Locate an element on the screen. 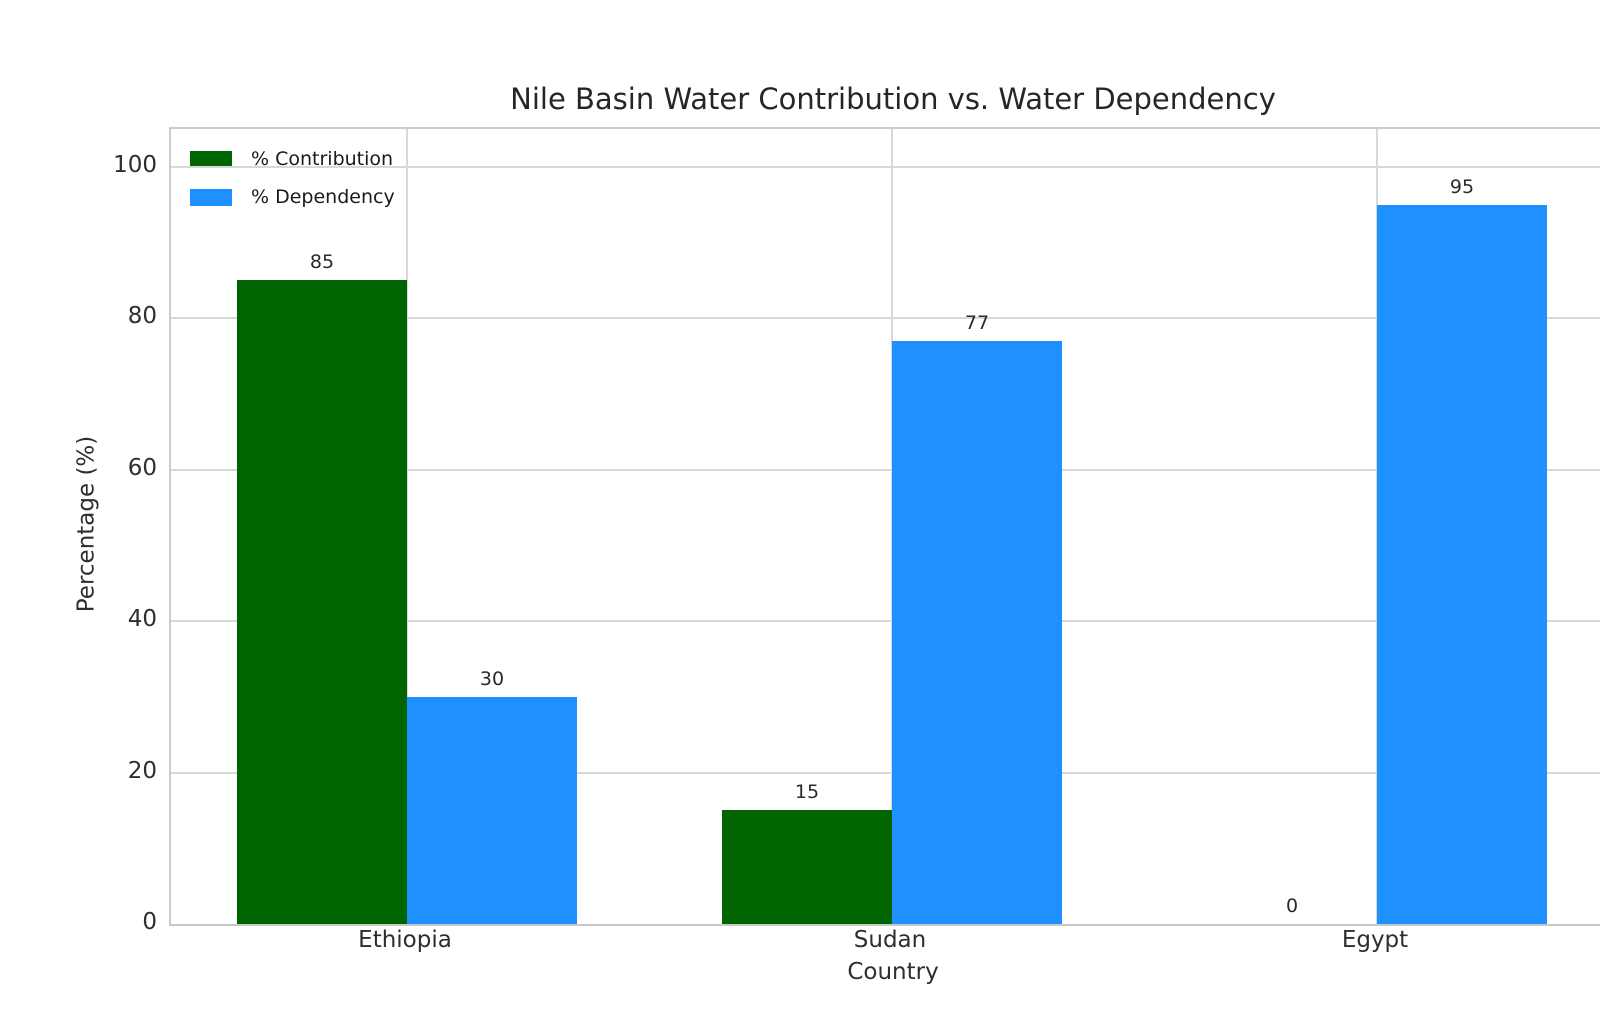  y-tick-label: 100 is located at coordinates (135, 164).